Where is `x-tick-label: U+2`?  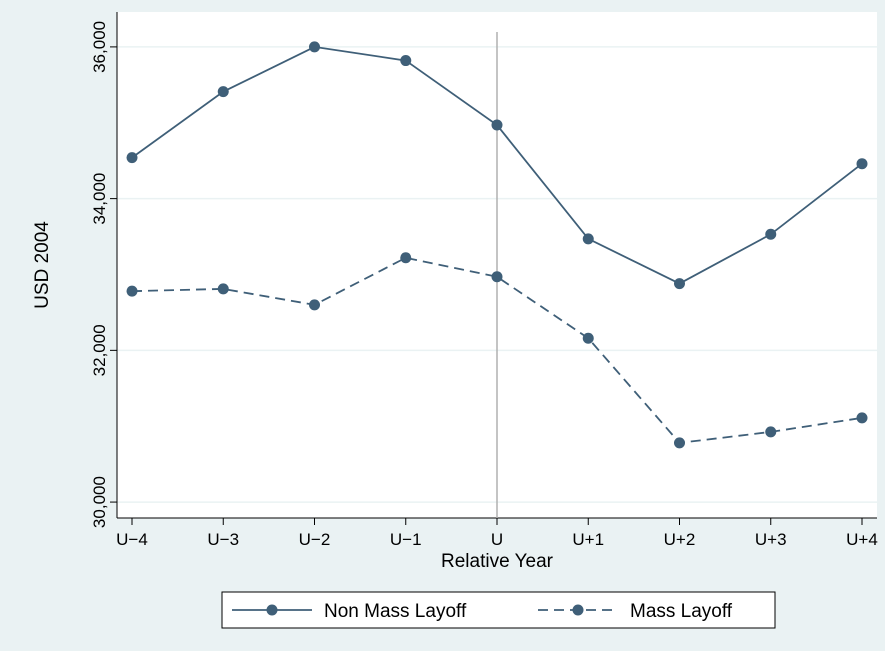 x-tick-label: U+2 is located at coordinates (680, 539).